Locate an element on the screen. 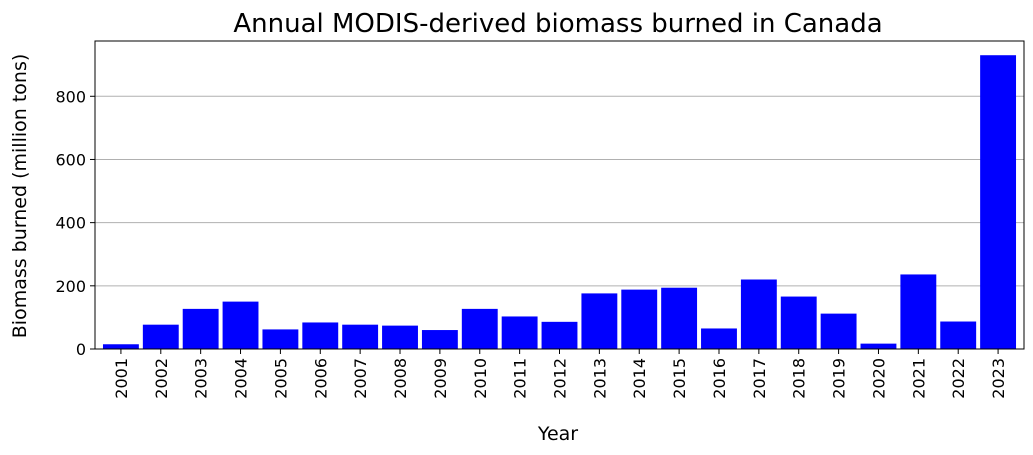 The height and width of the screenshot is (455, 1033). x-tick-label-2010: 2010 is located at coordinates (480, 378).